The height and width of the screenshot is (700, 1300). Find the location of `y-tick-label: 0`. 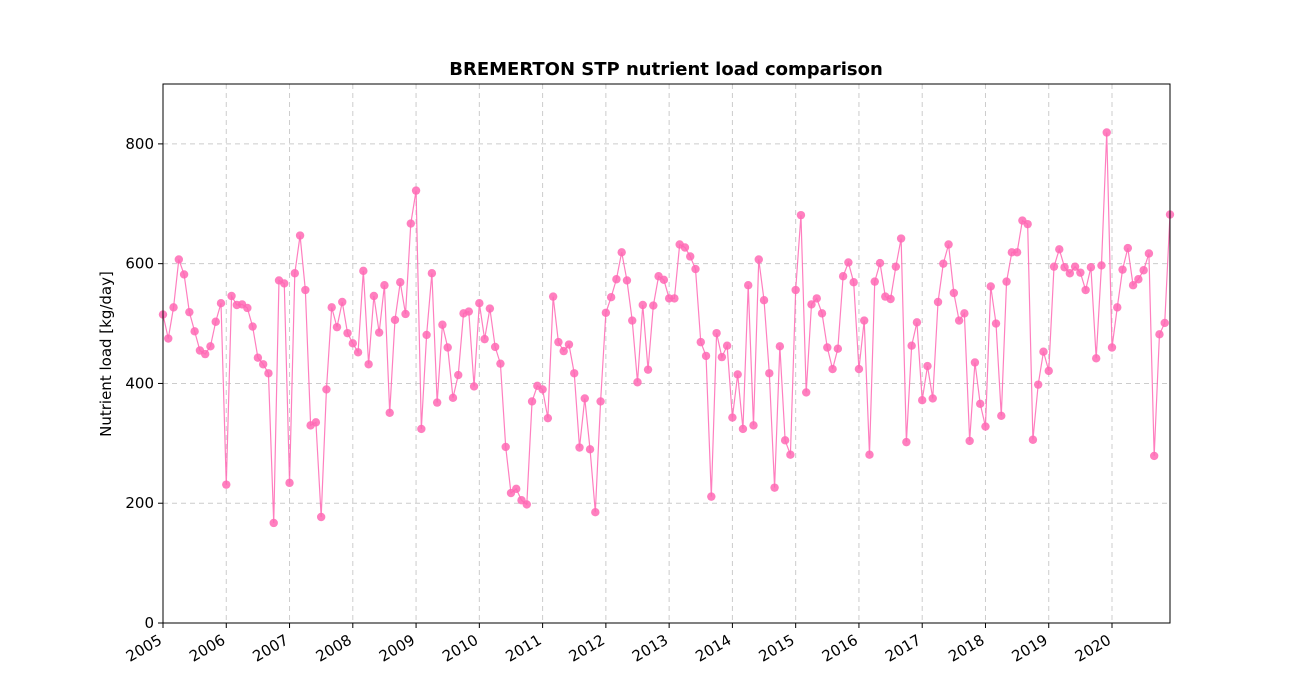

y-tick-label: 0 is located at coordinates (149, 623).